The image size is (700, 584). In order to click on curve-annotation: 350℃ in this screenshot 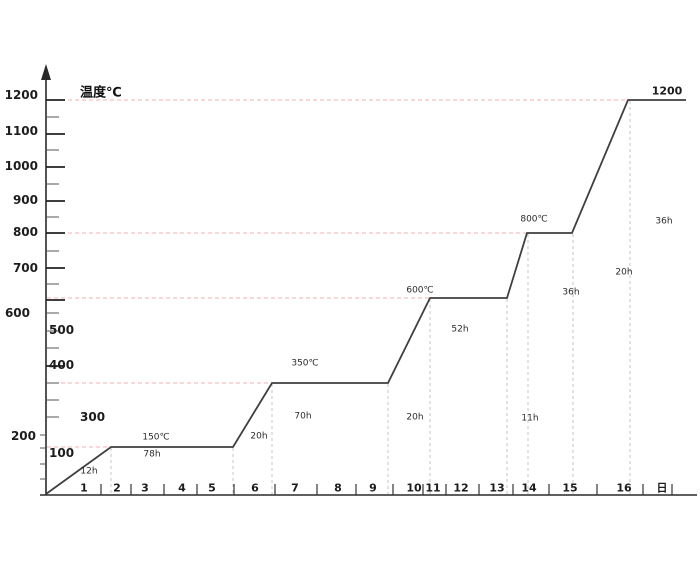, I will do `click(305, 363)`.